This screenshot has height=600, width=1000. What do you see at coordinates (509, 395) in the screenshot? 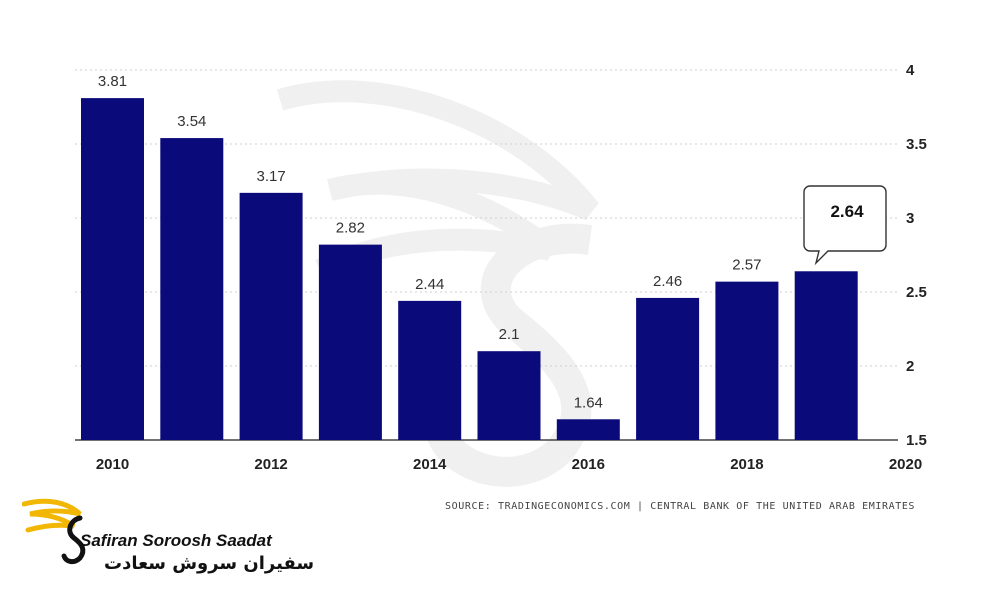
I see `bar-2015` at bounding box center [509, 395].